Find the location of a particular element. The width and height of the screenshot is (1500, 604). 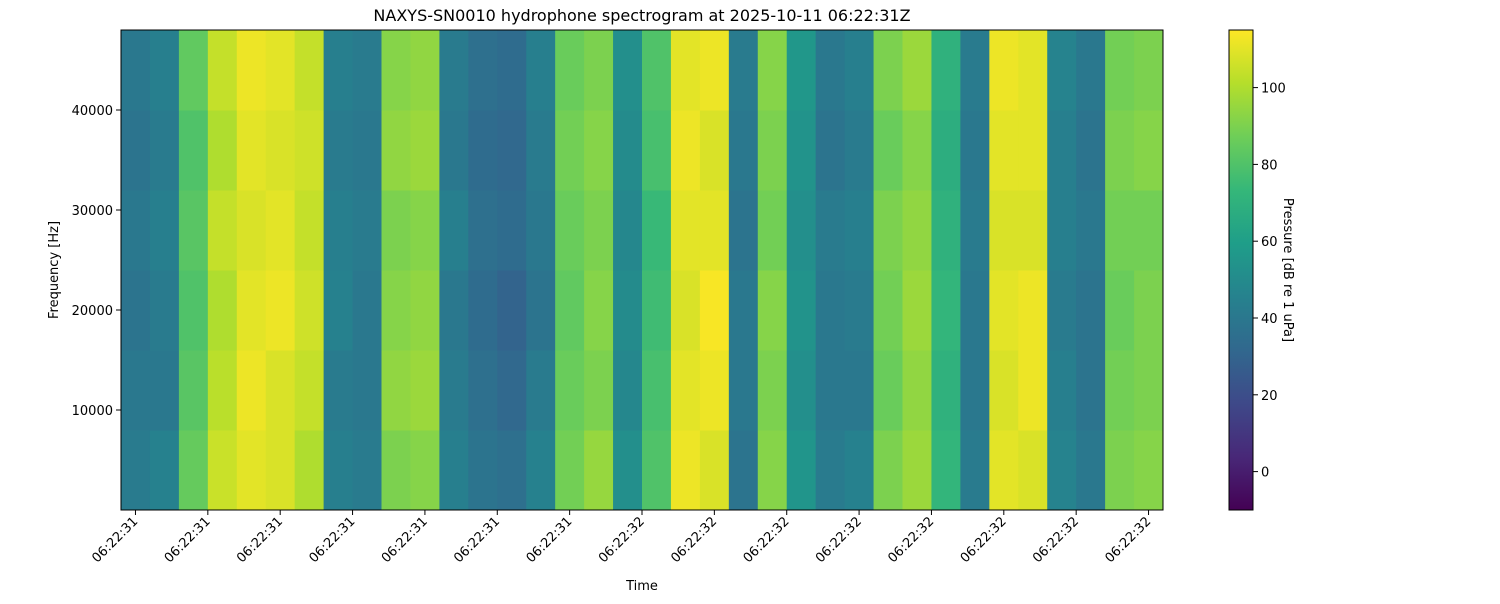

y-axis-label: Frequency [Hz] is located at coordinates (54, 270).